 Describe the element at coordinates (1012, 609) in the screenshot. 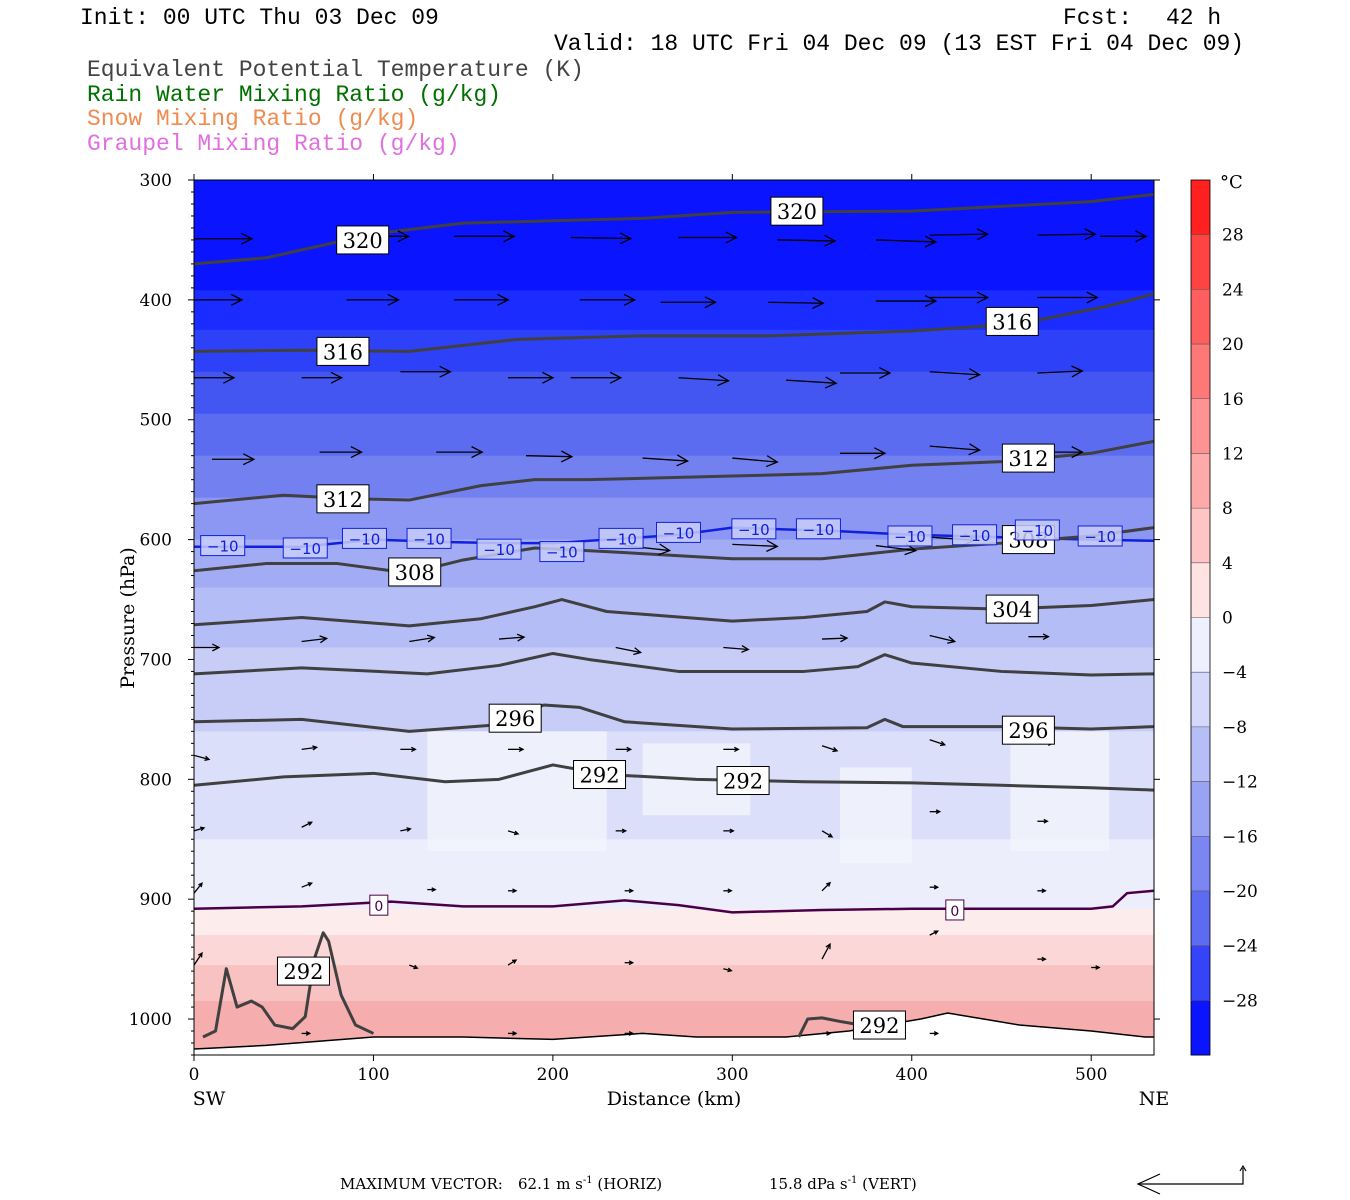

I see `theta-e-label: 304` at that location.